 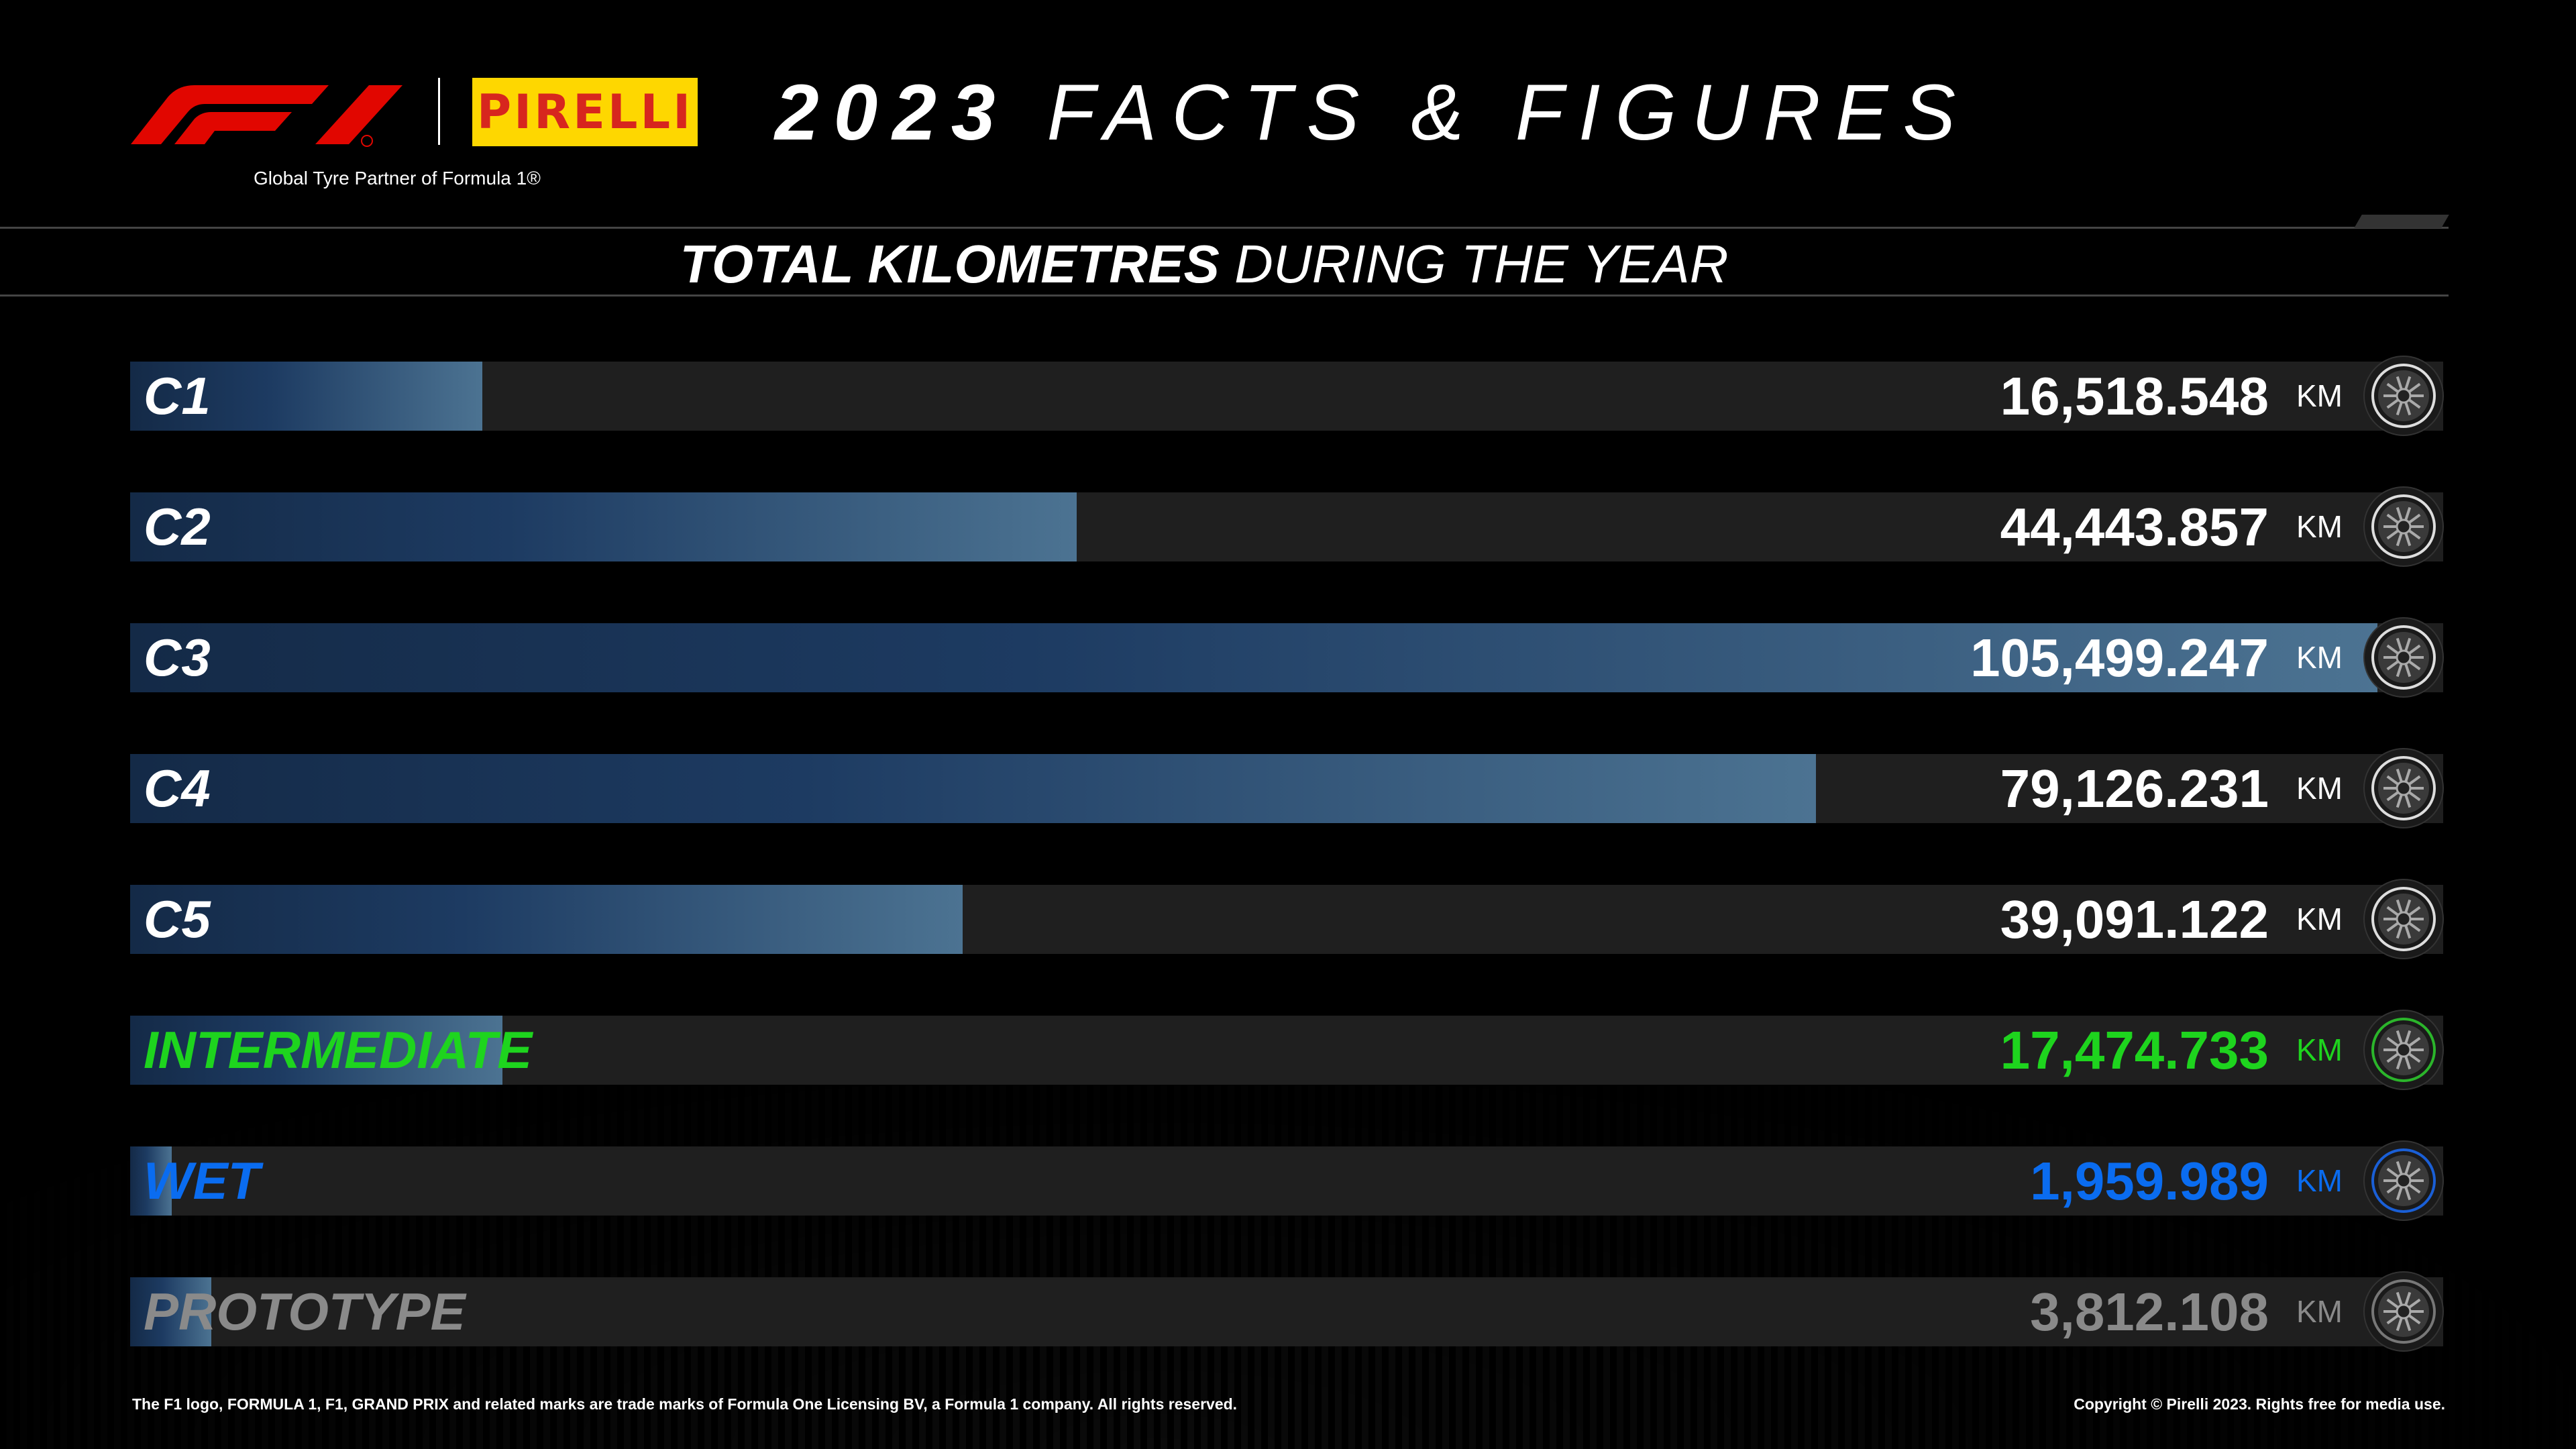 I want to click on bar-value: 105,499.247, so click(x=2119, y=658).